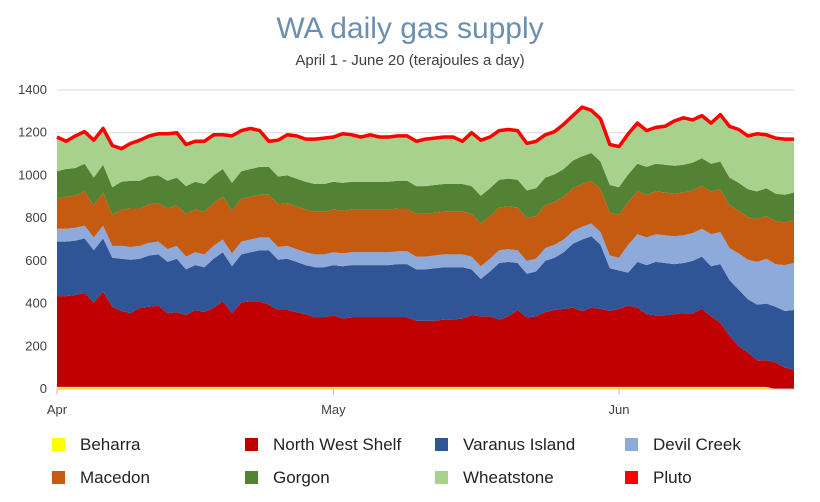 The height and width of the screenshot is (502, 820). Describe the element at coordinates (337, 444) in the screenshot. I see `legend-label: North West Shelf` at that location.